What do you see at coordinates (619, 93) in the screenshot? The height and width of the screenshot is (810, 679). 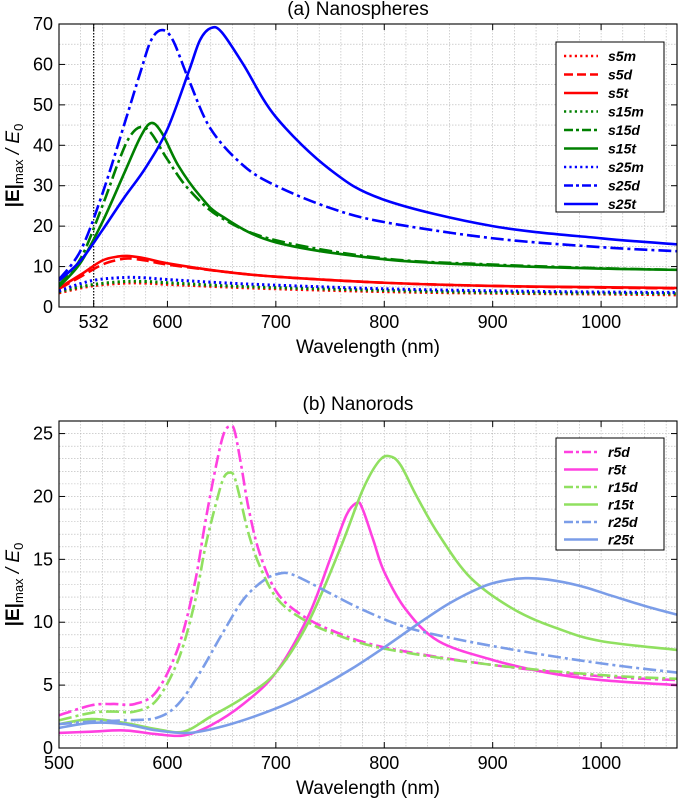 I see `legend-label-s5t: s5t` at bounding box center [619, 93].